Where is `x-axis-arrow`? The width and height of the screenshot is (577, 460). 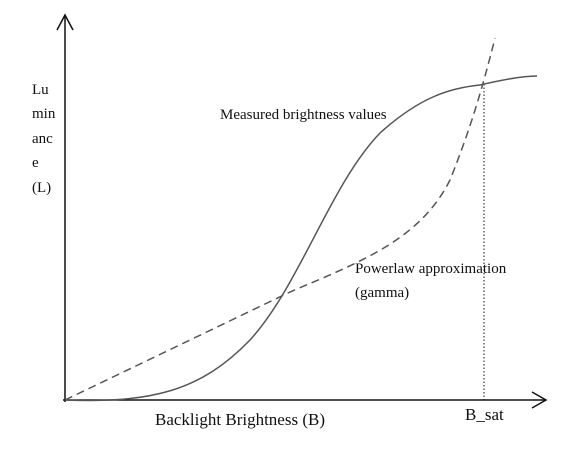
x-axis-arrow is located at coordinates (539, 400).